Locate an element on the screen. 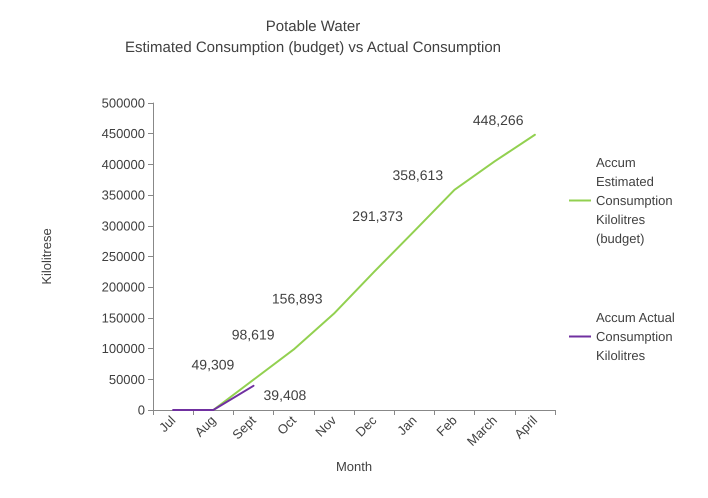  x-tick-label: Feb is located at coordinates (446, 426).